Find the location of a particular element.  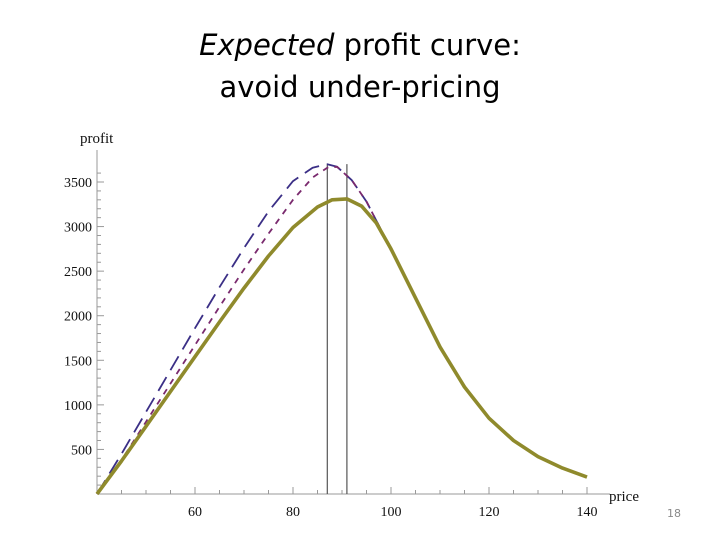

y-tick-label: 1000 is located at coordinates (78, 406).